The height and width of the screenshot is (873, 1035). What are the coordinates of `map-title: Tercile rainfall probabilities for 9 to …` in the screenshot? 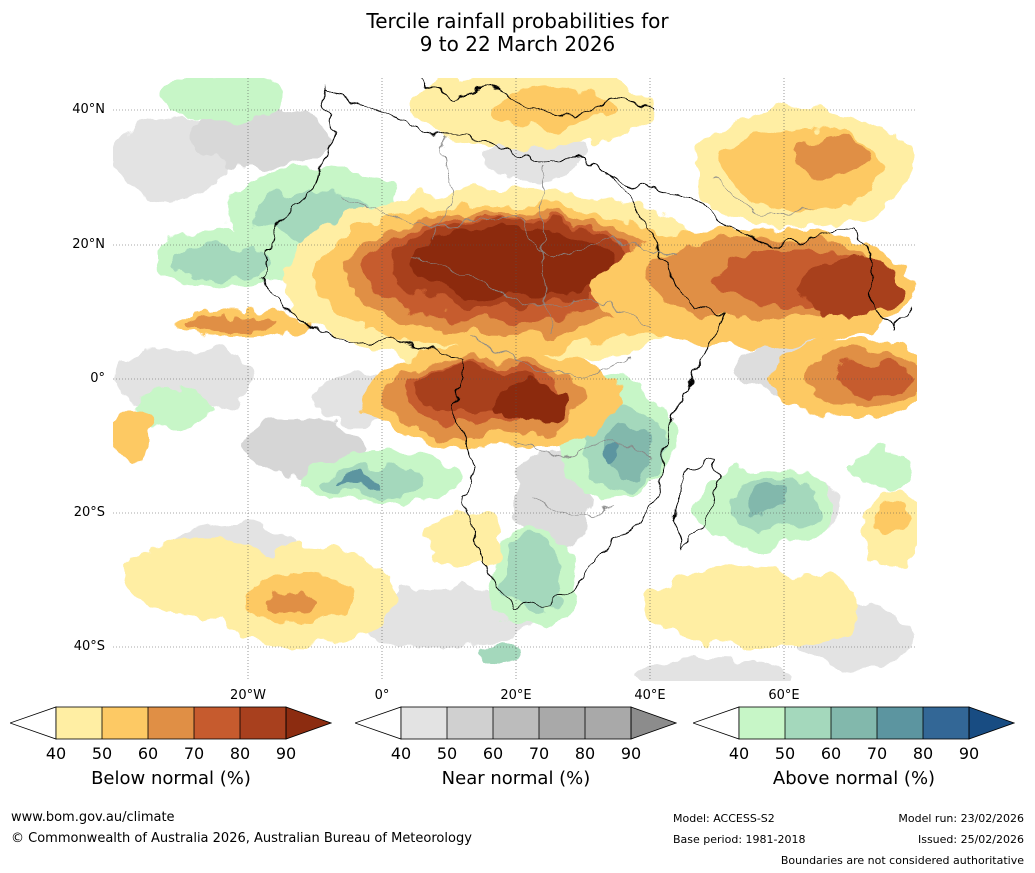 It's located at (517, 33).